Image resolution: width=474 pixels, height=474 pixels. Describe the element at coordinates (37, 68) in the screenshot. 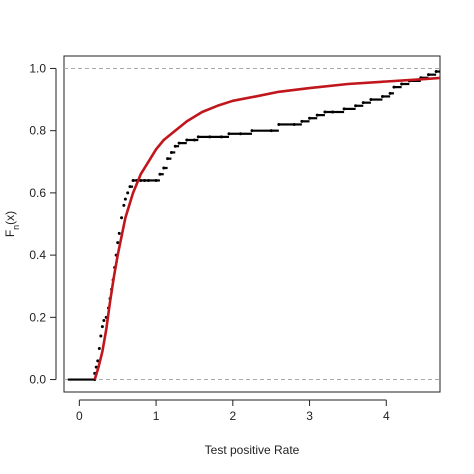

I see `y-tick-label: 1.0` at that location.